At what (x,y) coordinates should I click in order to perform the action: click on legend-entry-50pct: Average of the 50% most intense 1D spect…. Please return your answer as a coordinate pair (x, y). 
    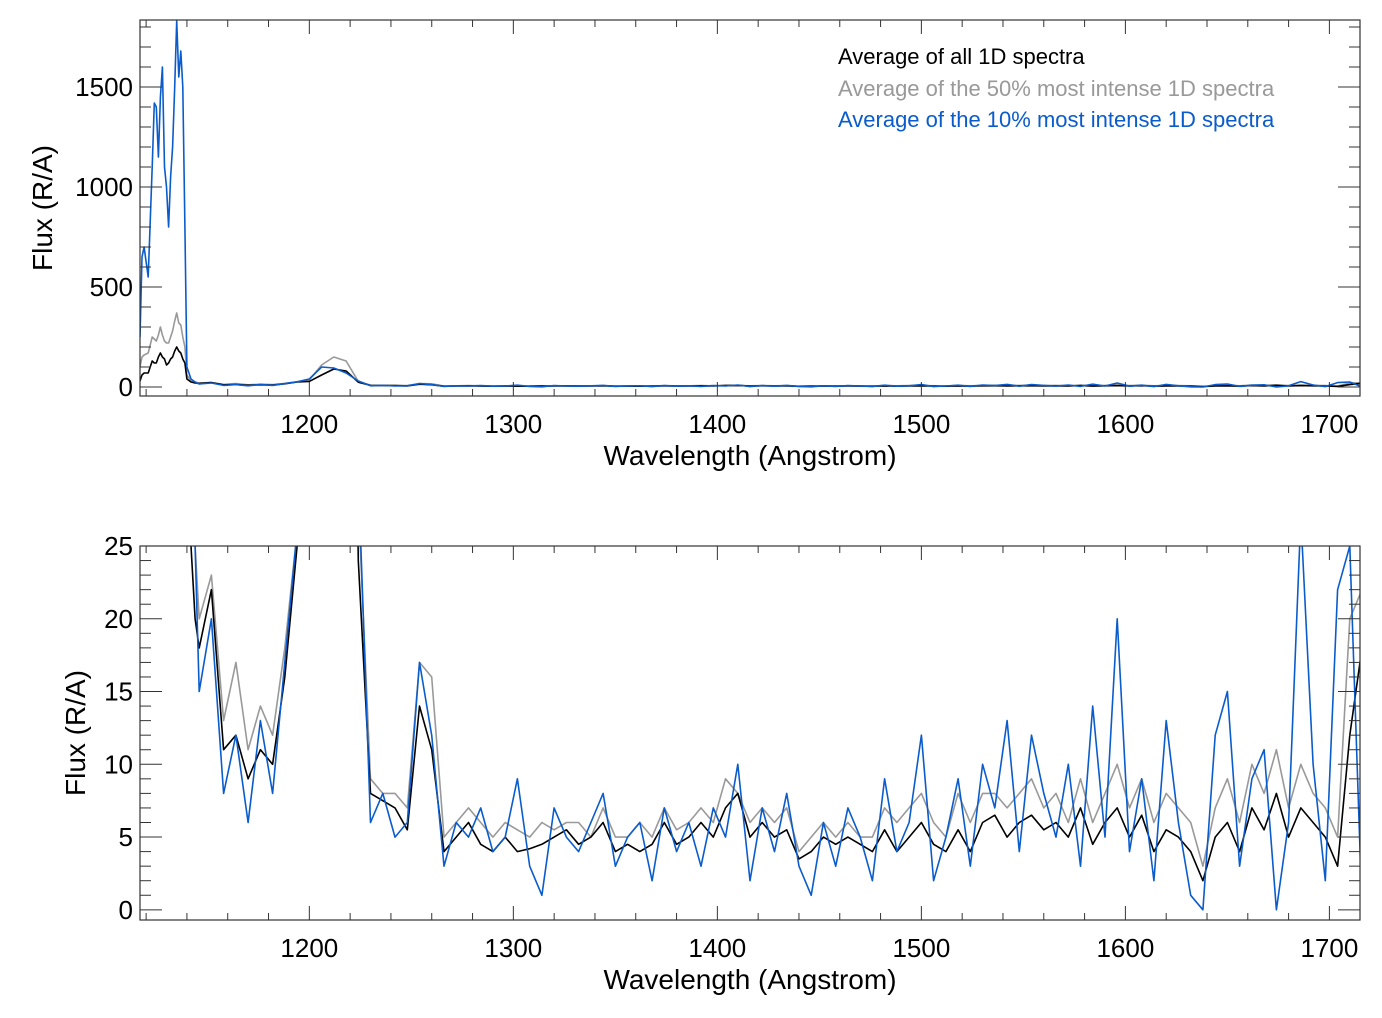
    Looking at the image, I should click on (1056, 88).